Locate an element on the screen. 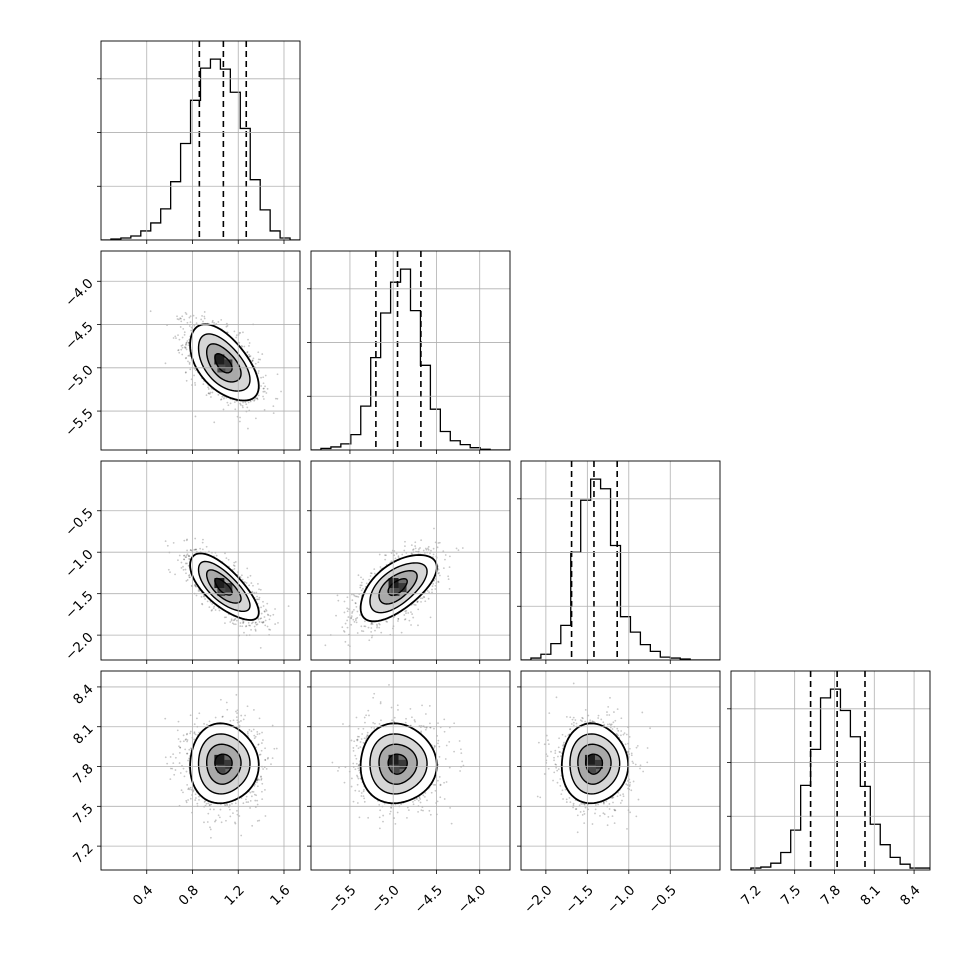 This screenshot has width=970, height=970. density-panel-p2-p3 is located at coordinates (409, 562).